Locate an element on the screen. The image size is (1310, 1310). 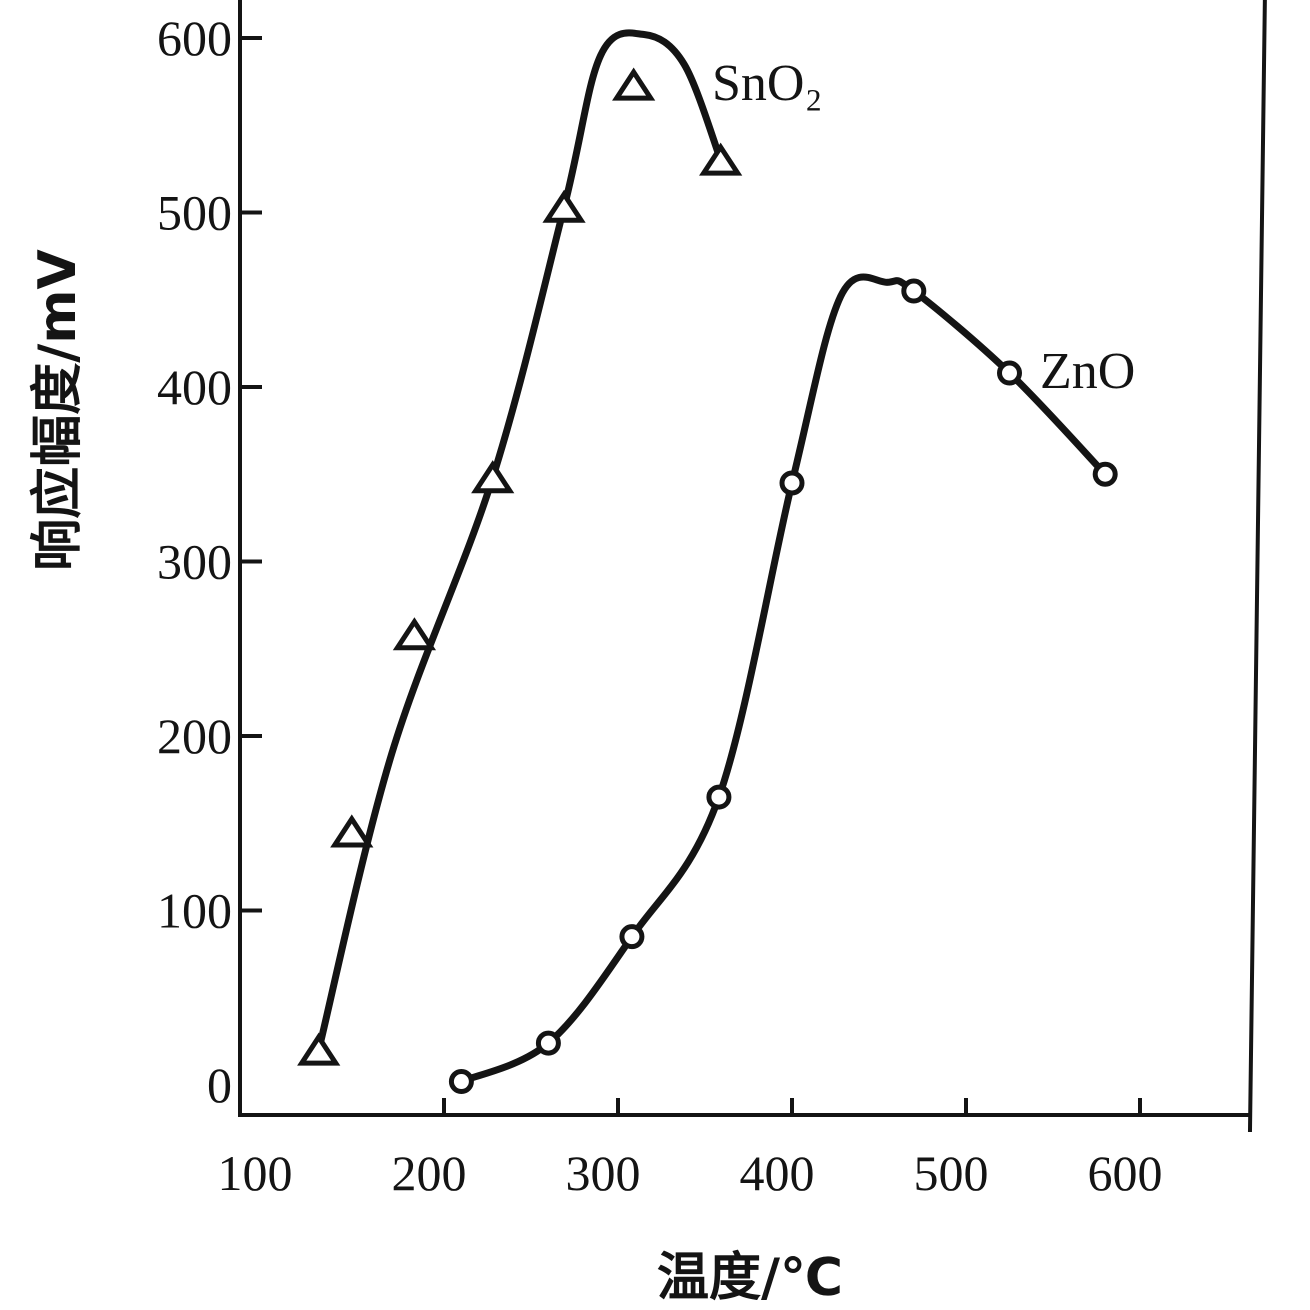
x-axis-label: 温度/℃ is located at coordinates (750, 1278).